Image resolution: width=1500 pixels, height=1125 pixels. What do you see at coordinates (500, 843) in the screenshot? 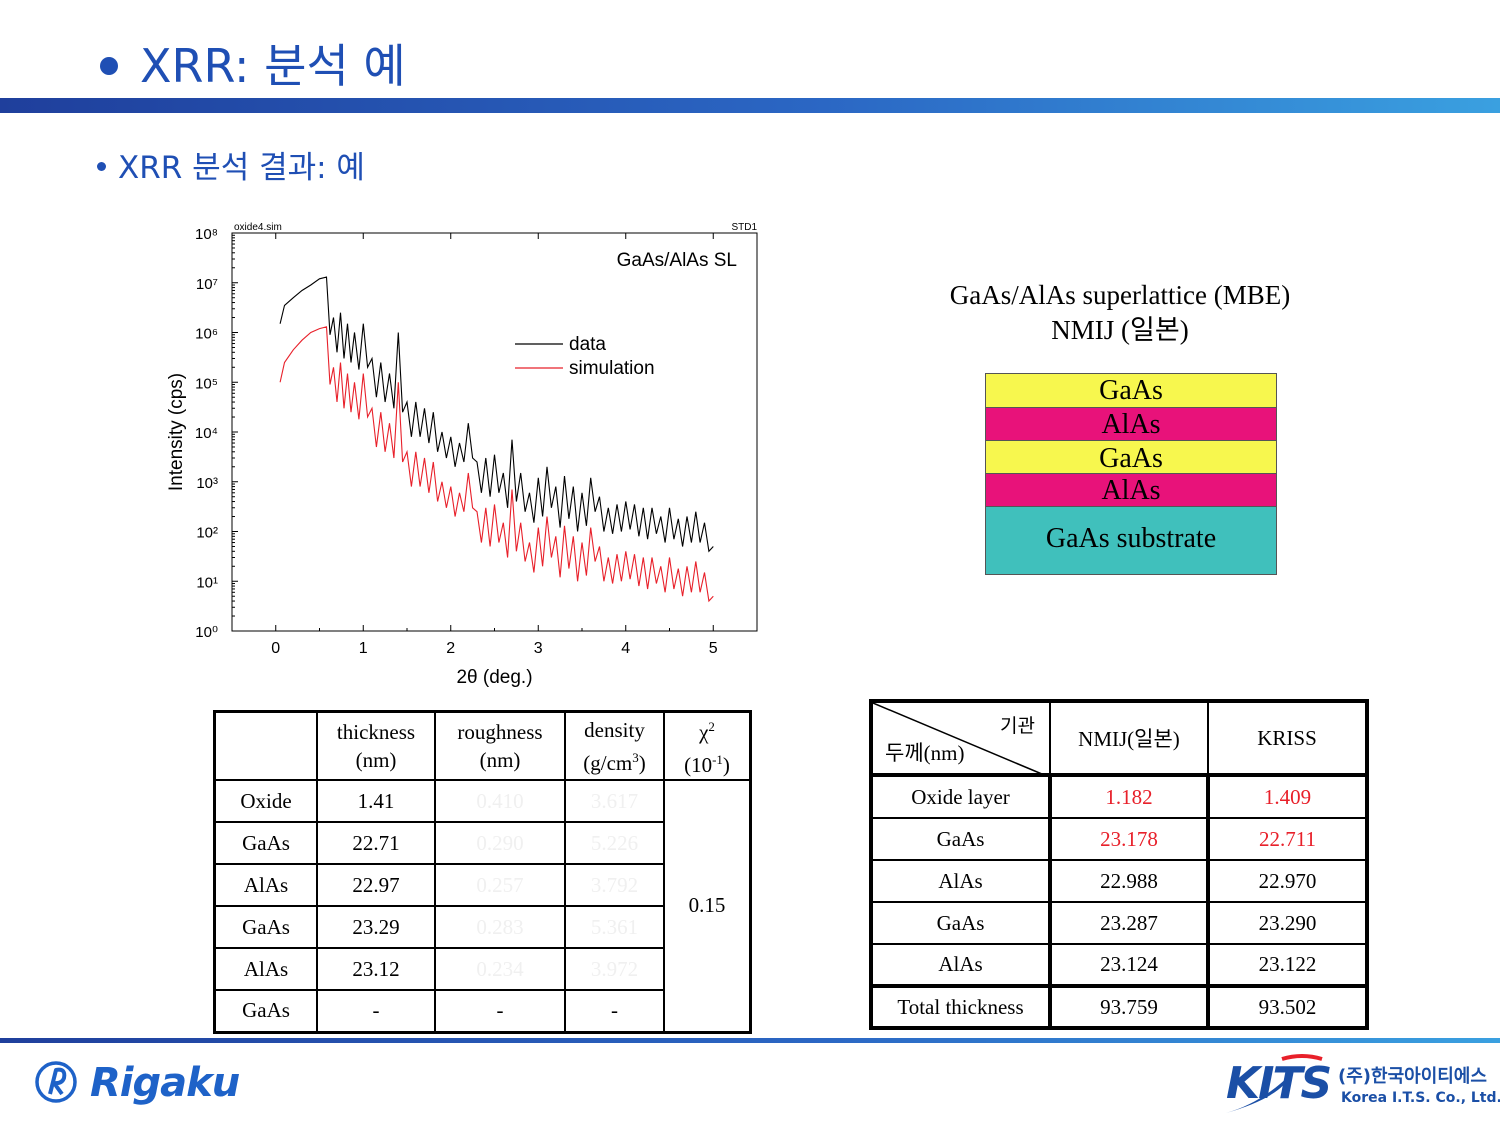
I see `roughness-cell: 0.290` at bounding box center [500, 843].